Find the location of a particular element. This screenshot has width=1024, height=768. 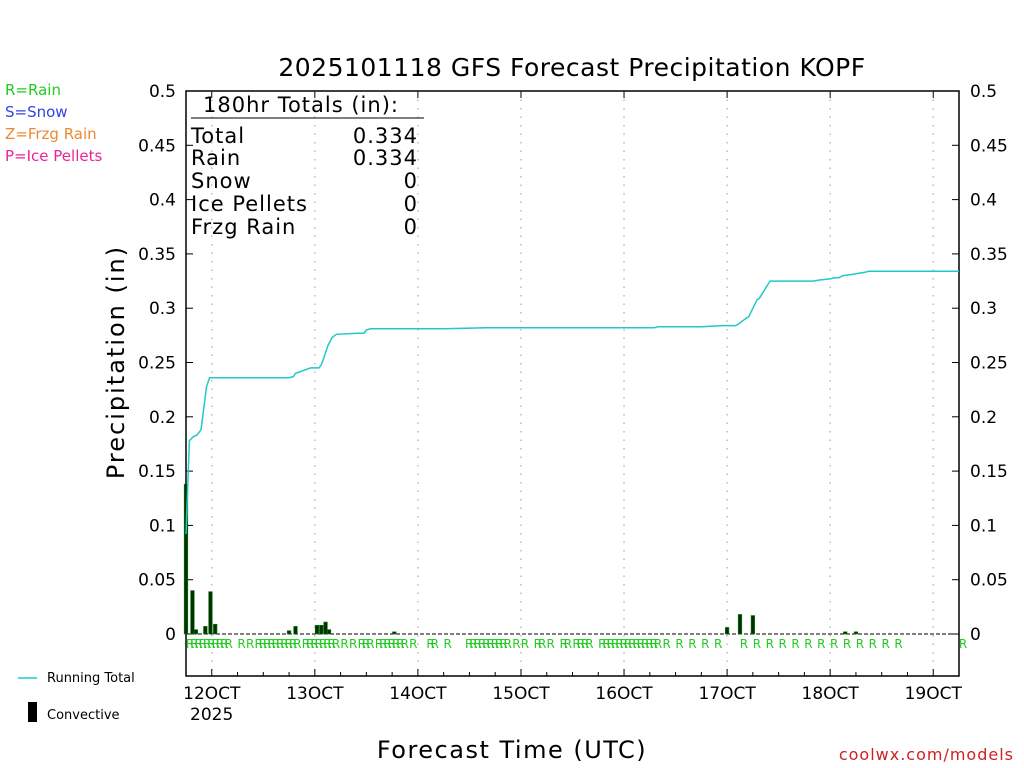

convective-bars is located at coordinates (521, 559).